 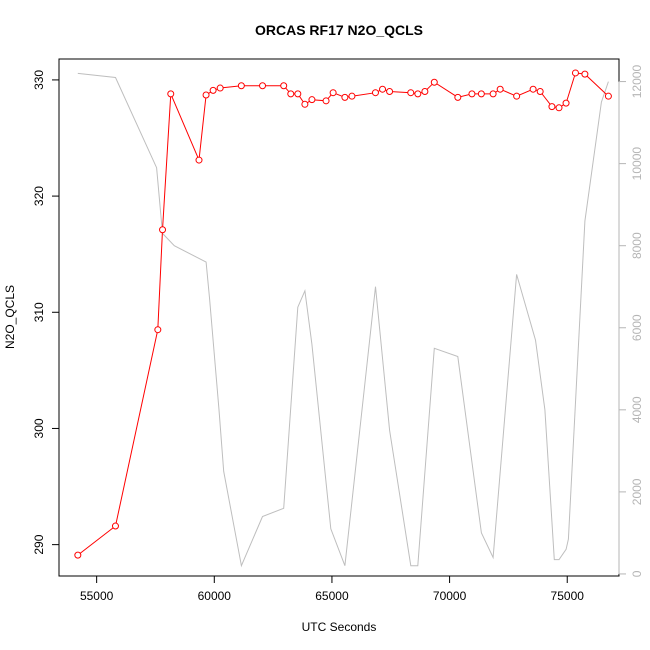 I want to click on y2-tick-label: 2000, so click(x=637, y=491).